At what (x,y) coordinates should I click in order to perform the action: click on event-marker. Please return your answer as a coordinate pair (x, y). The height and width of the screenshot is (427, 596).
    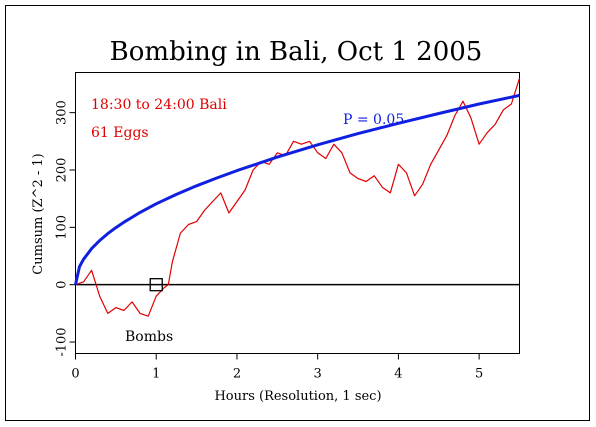
    Looking at the image, I should click on (156, 285).